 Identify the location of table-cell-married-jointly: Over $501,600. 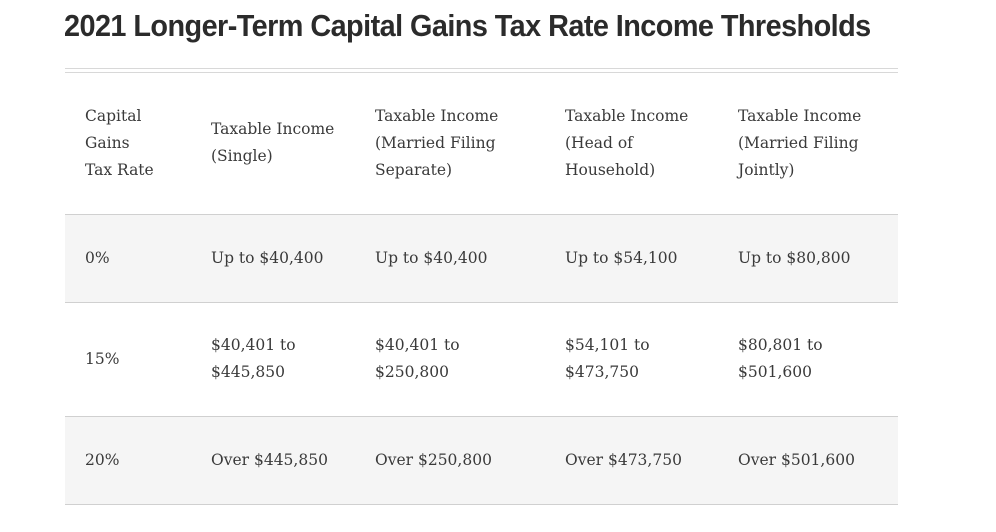
(808, 460).